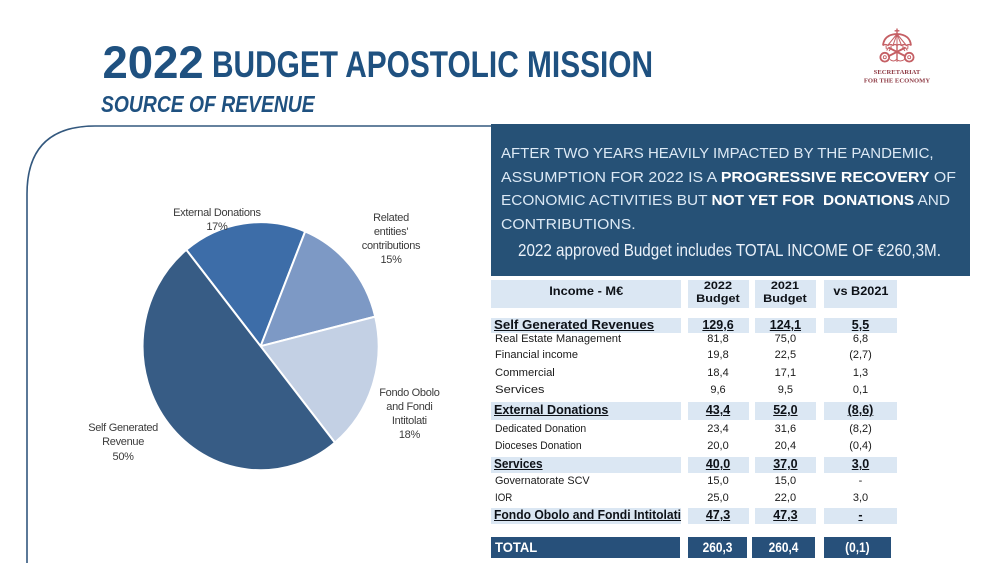  Describe the element at coordinates (897, 81) in the screenshot. I see `svg-text: FOR THE ECONOMY` at that location.